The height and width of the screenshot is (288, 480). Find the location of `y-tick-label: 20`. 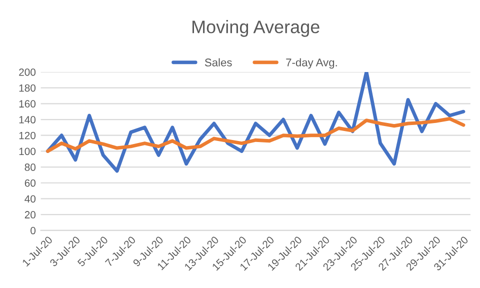

y-tick-label: 20 is located at coordinates (30, 214).